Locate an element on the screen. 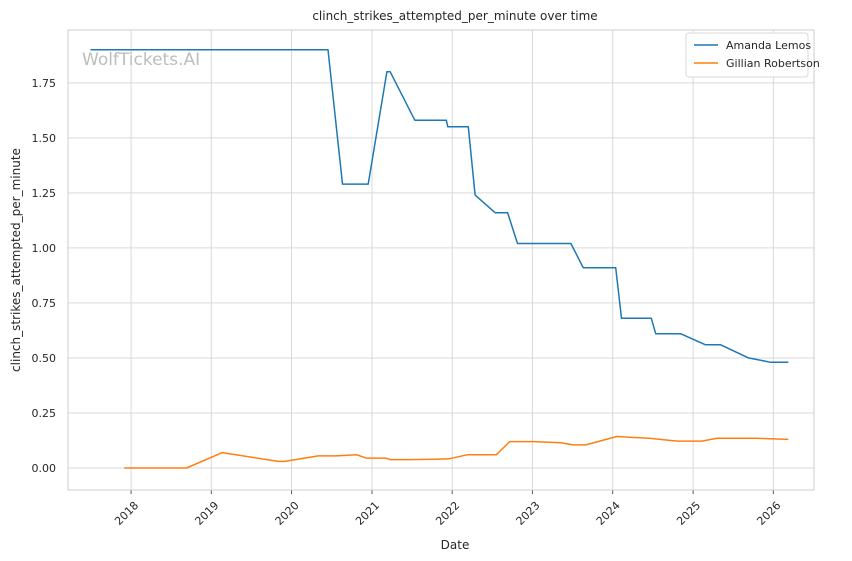 The width and height of the screenshot is (852, 561). legend-label-gillian-robertson: Gillian Robertson is located at coordinates (773, 63).